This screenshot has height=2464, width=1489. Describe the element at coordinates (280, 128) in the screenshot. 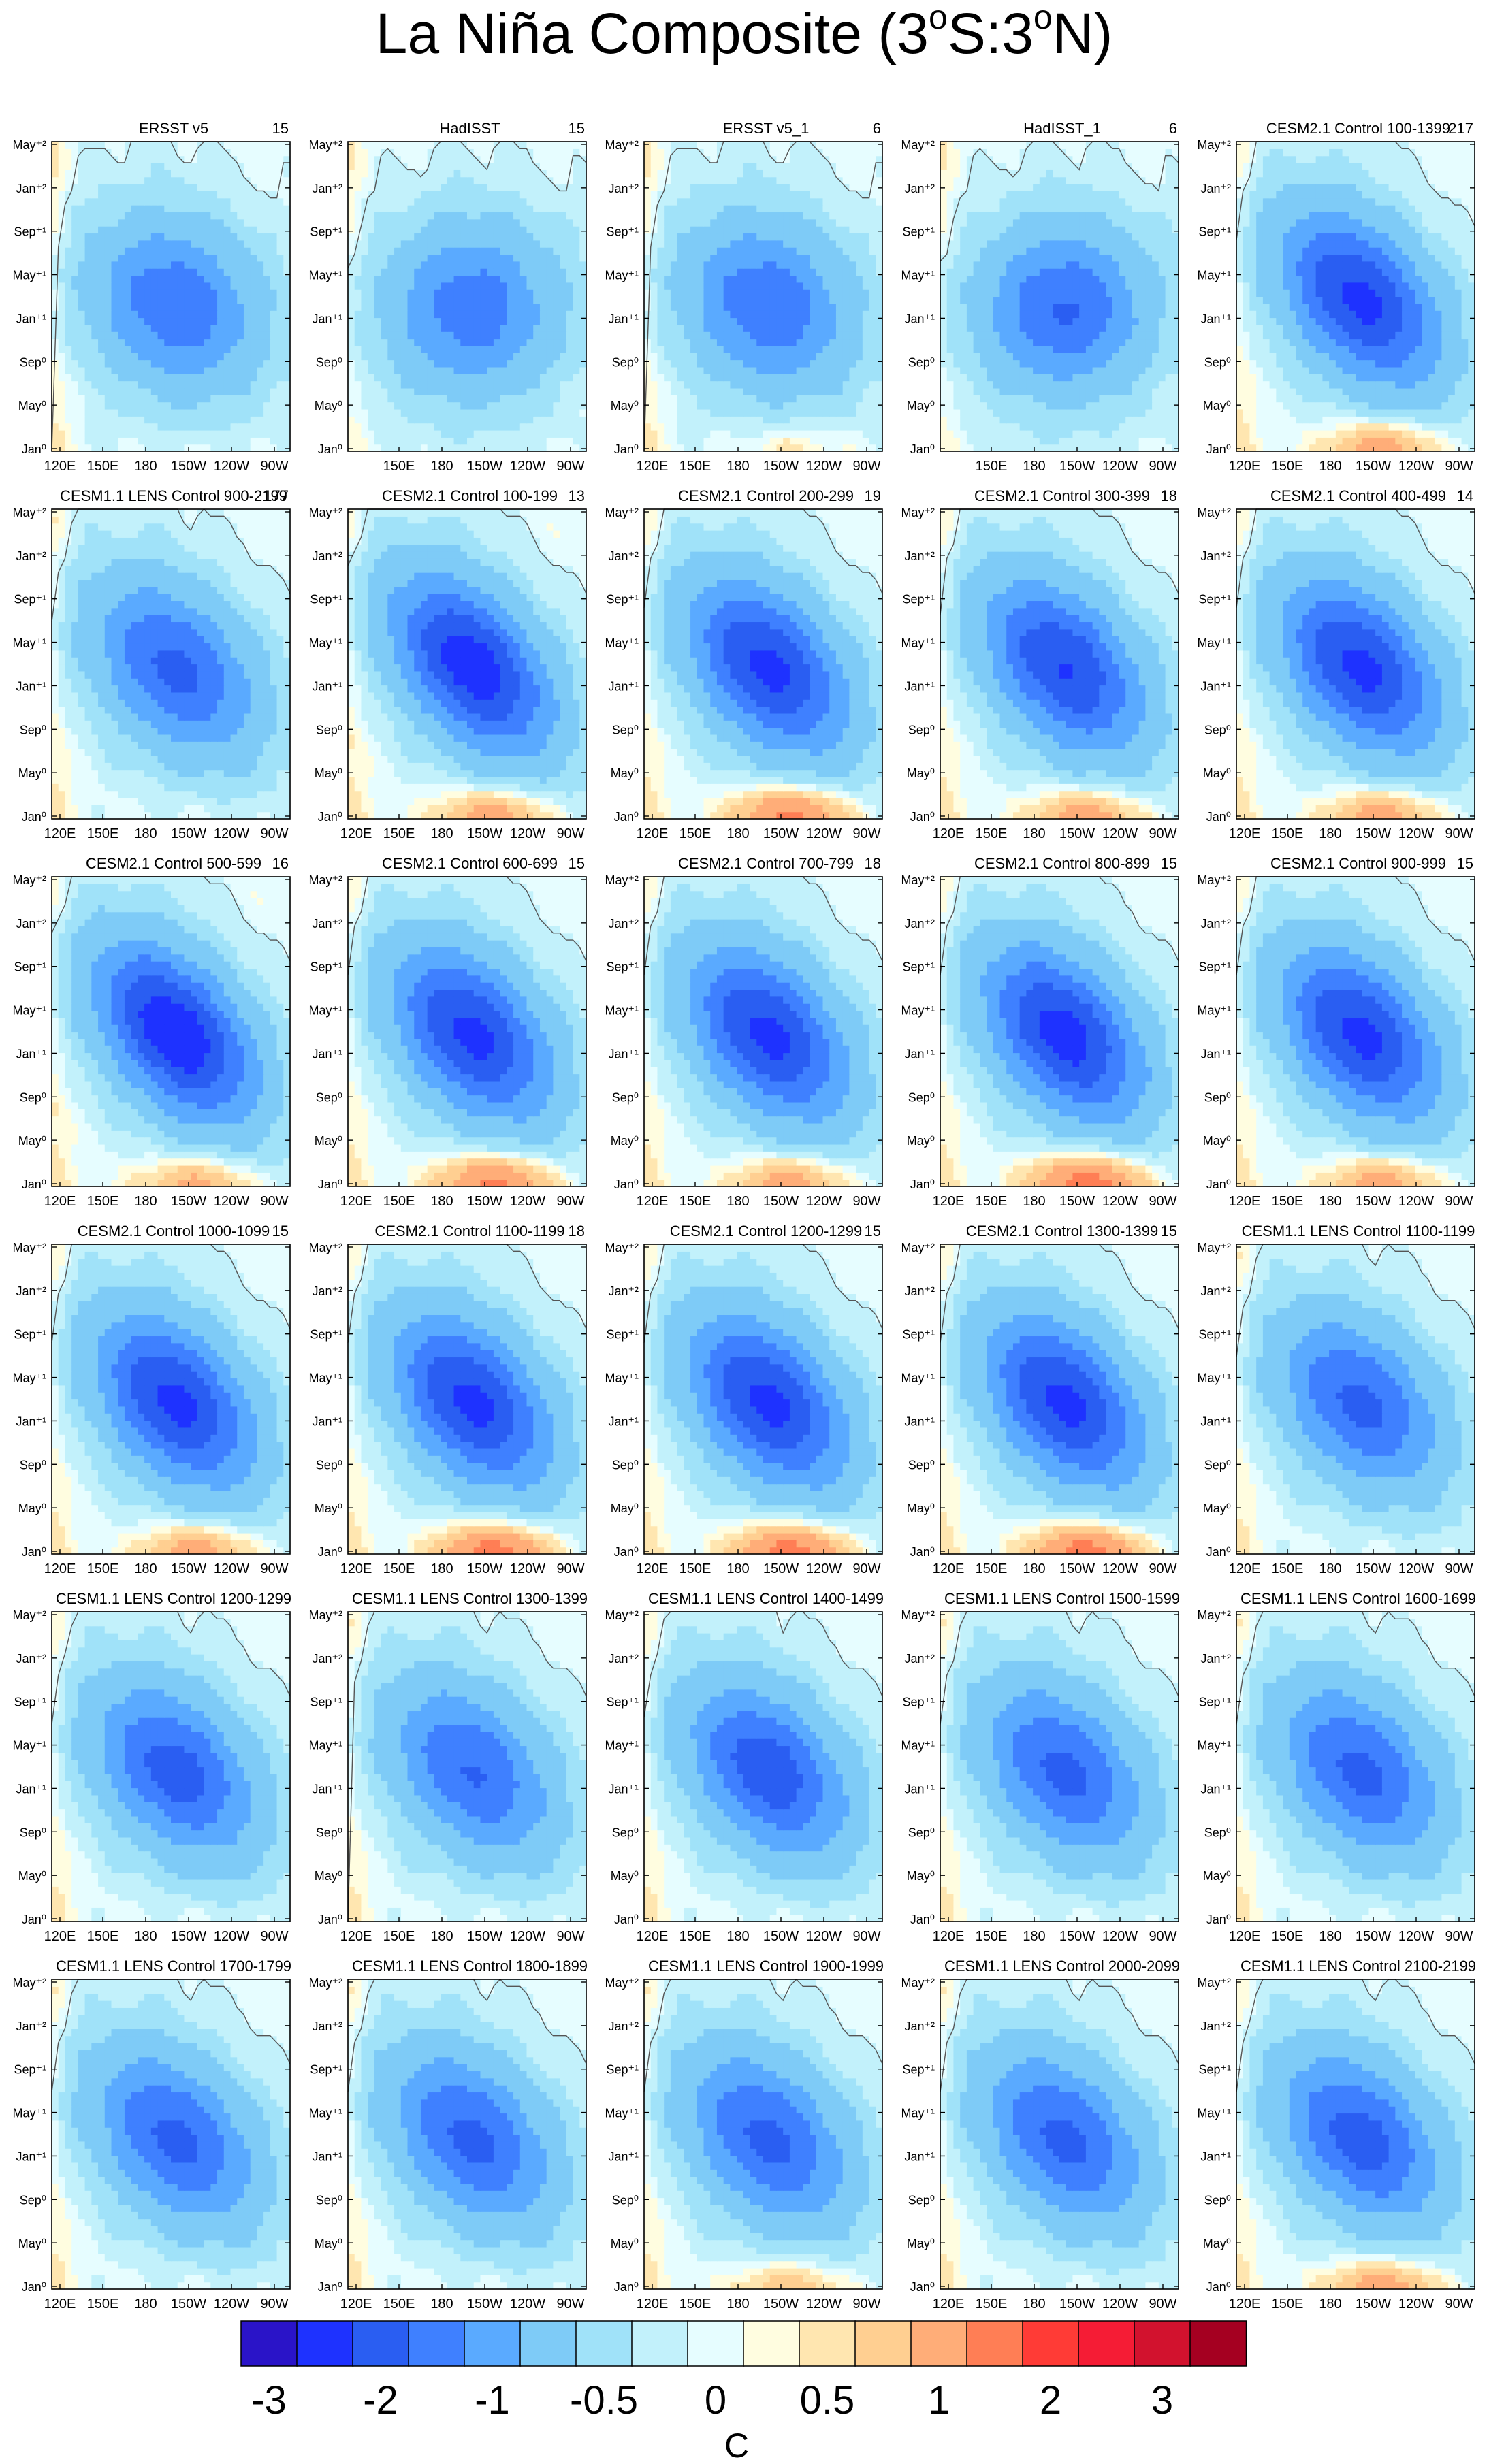

I see `panel-count: 15` at that location.